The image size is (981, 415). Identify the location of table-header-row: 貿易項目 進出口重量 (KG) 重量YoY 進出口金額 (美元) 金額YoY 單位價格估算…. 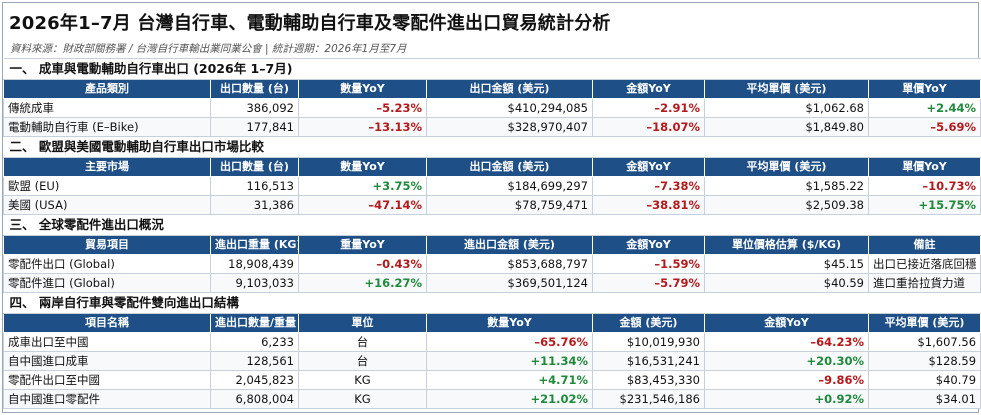
(492, 245).